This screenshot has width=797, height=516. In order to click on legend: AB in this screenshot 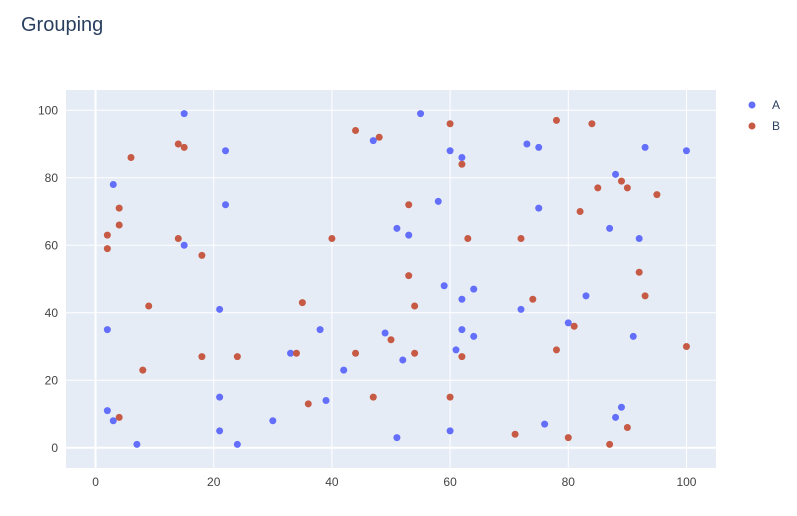, I will do `click(764, 115)`.